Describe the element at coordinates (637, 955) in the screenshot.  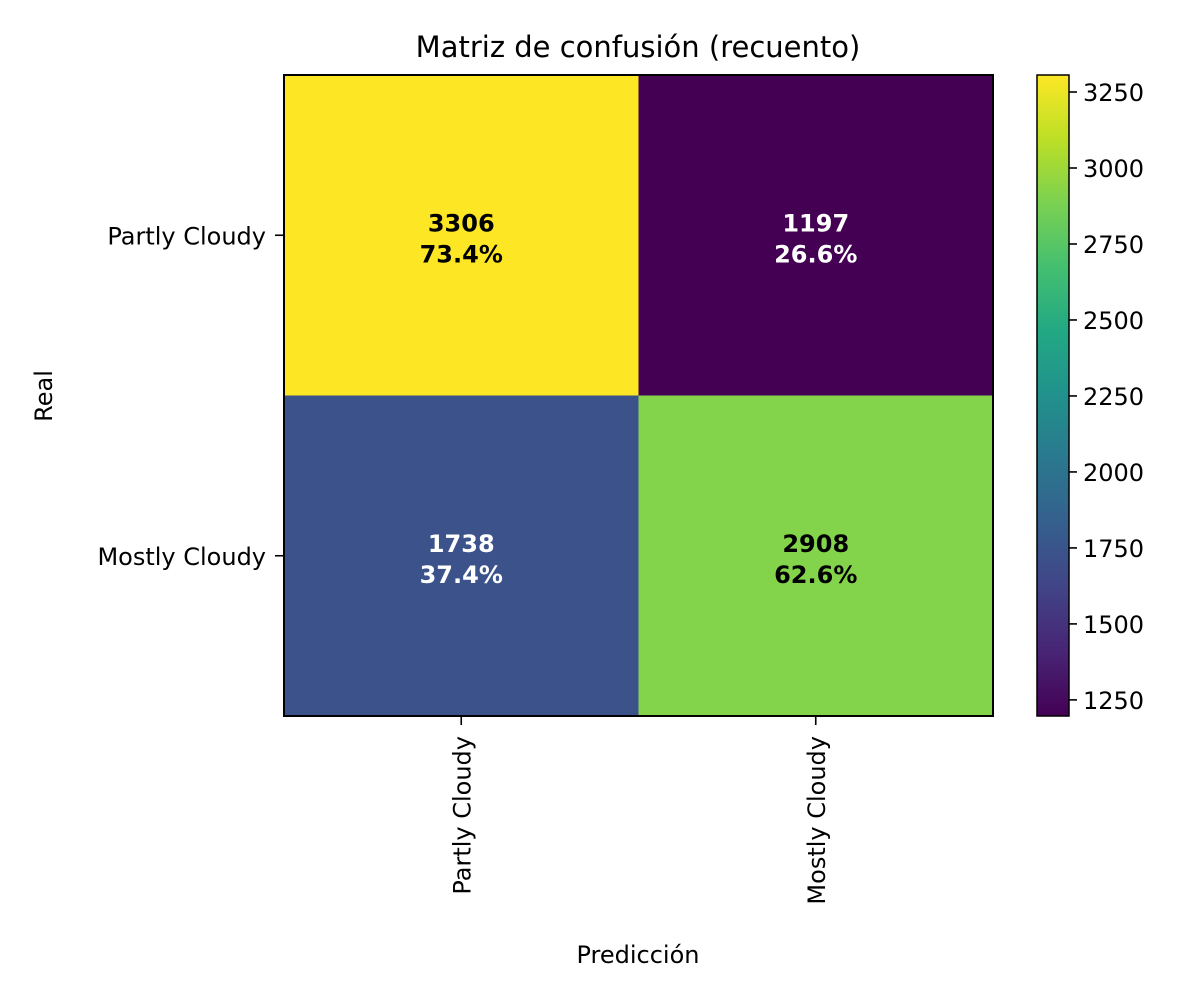
I see `x-axis-title: Predicción` at that location.